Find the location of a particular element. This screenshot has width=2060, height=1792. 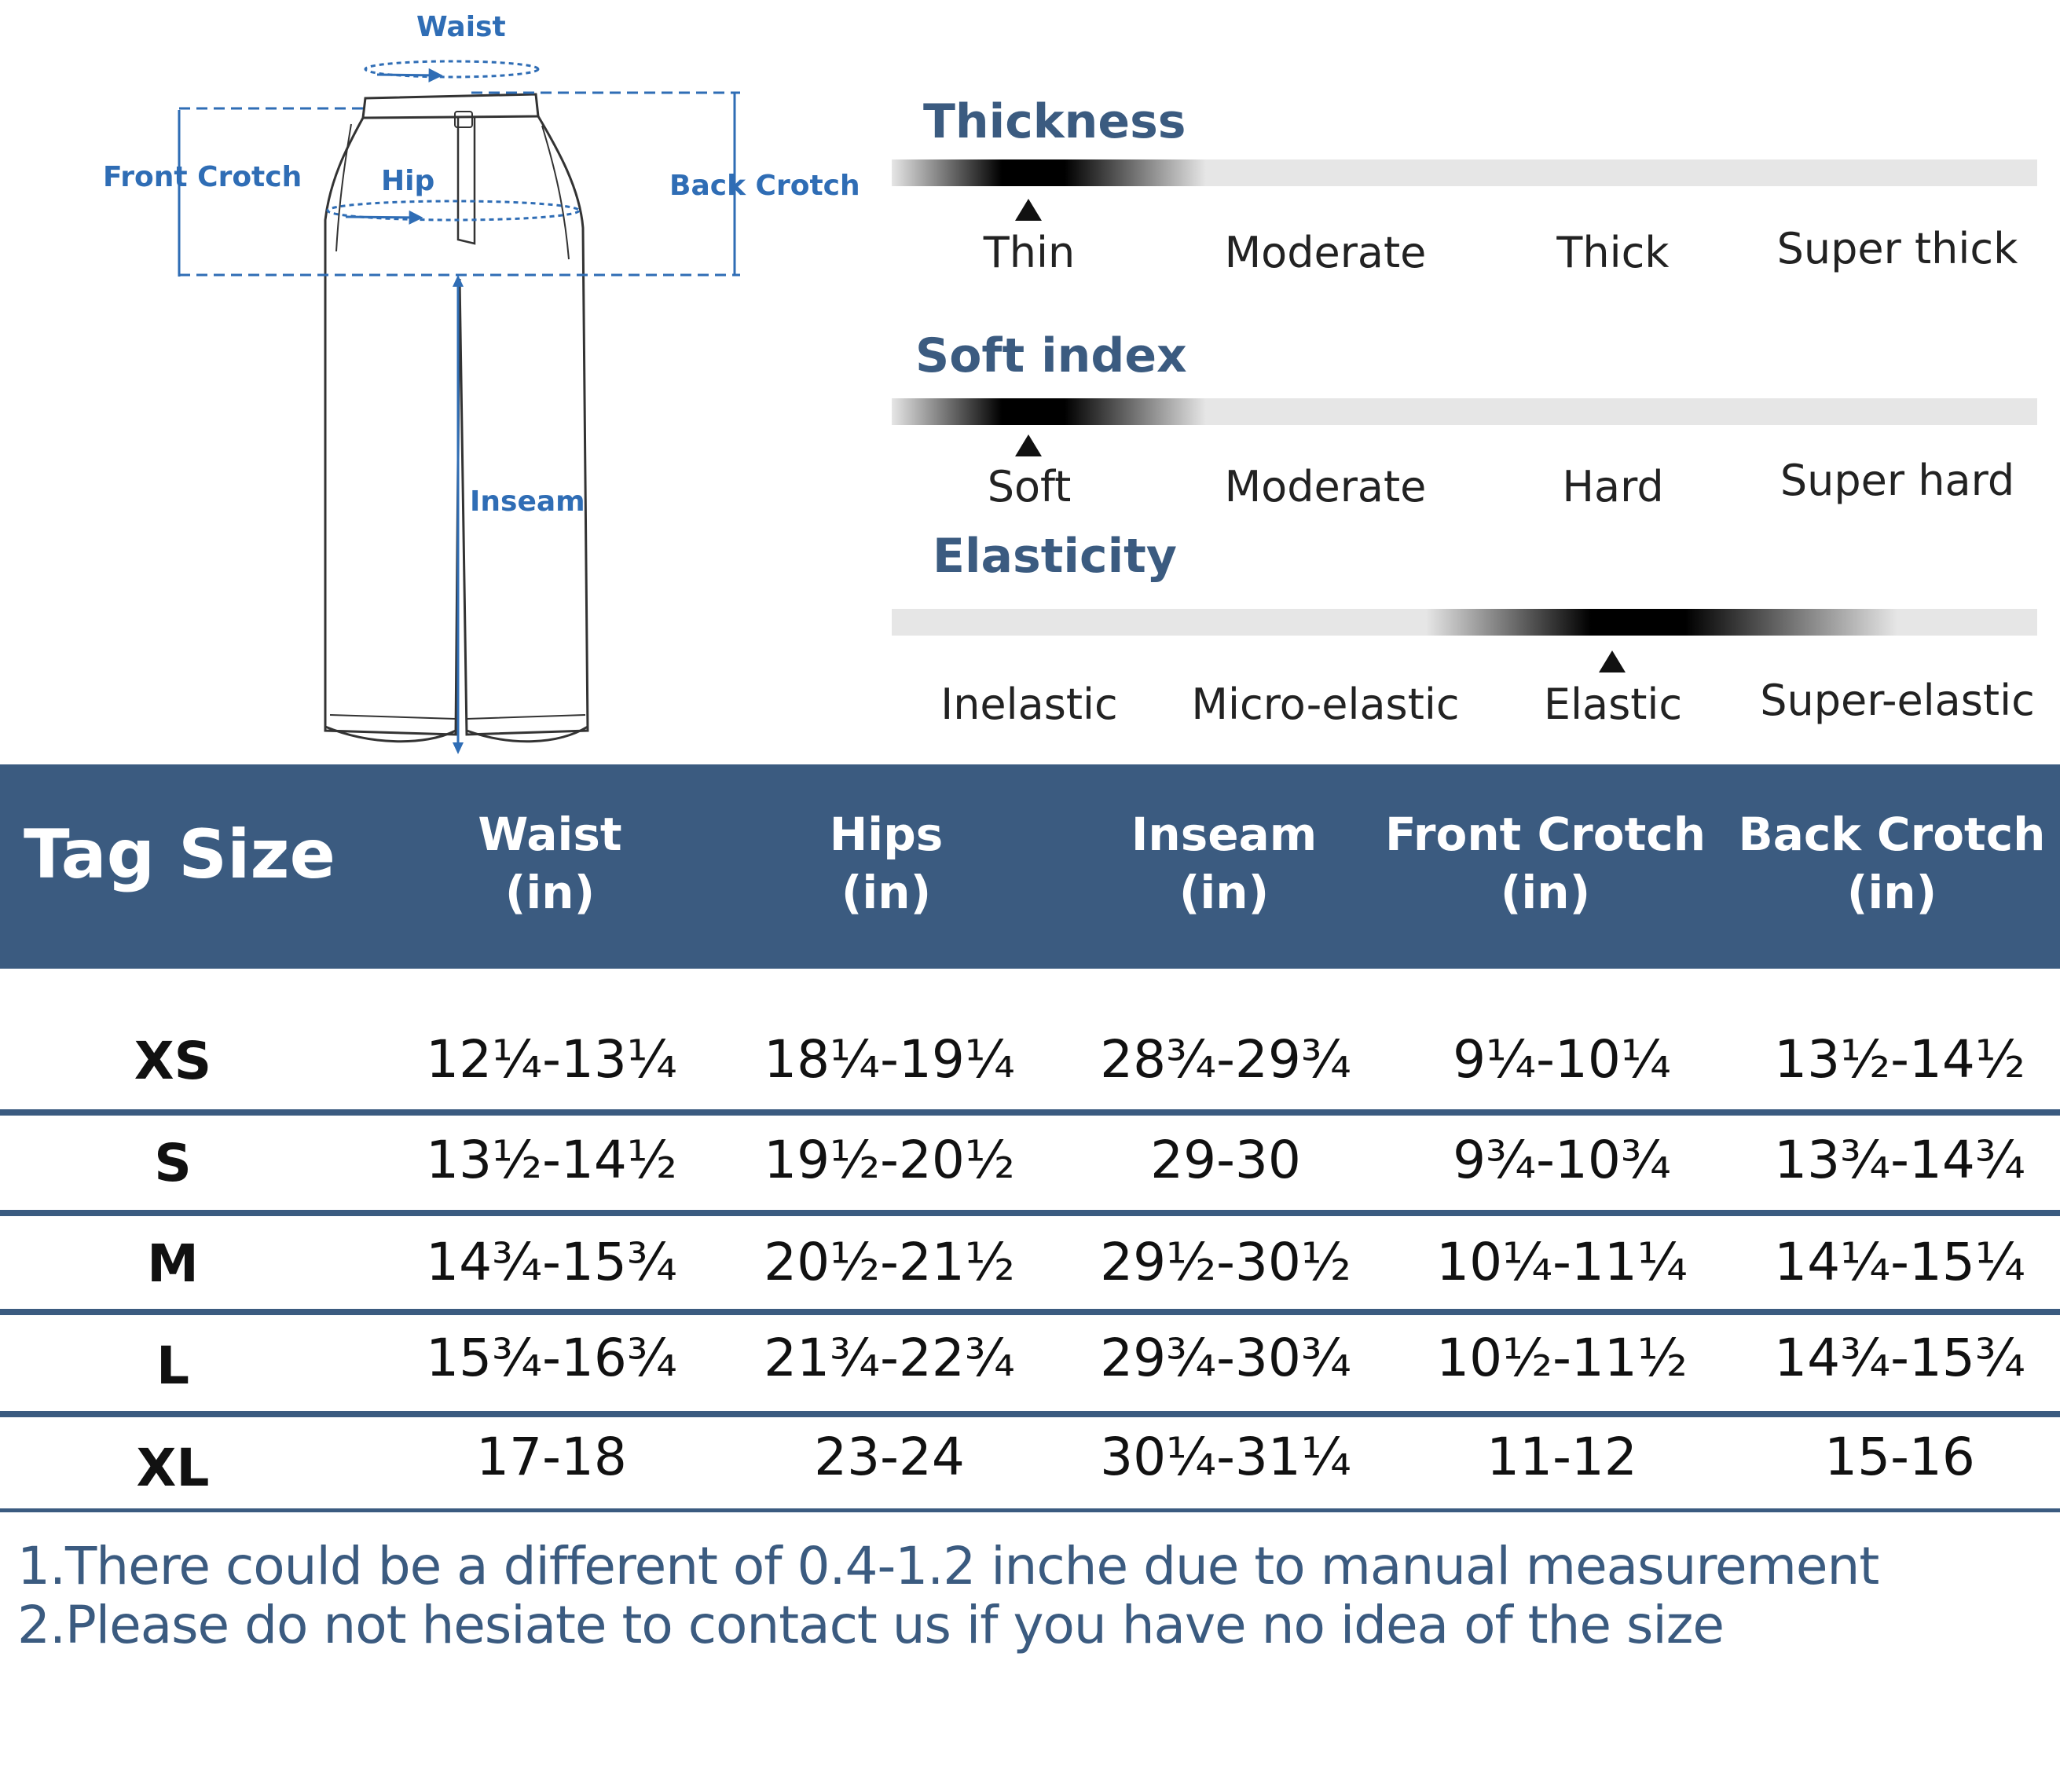

value-cell: 9¾-10¾ is located at coordinates (1562, 1160).